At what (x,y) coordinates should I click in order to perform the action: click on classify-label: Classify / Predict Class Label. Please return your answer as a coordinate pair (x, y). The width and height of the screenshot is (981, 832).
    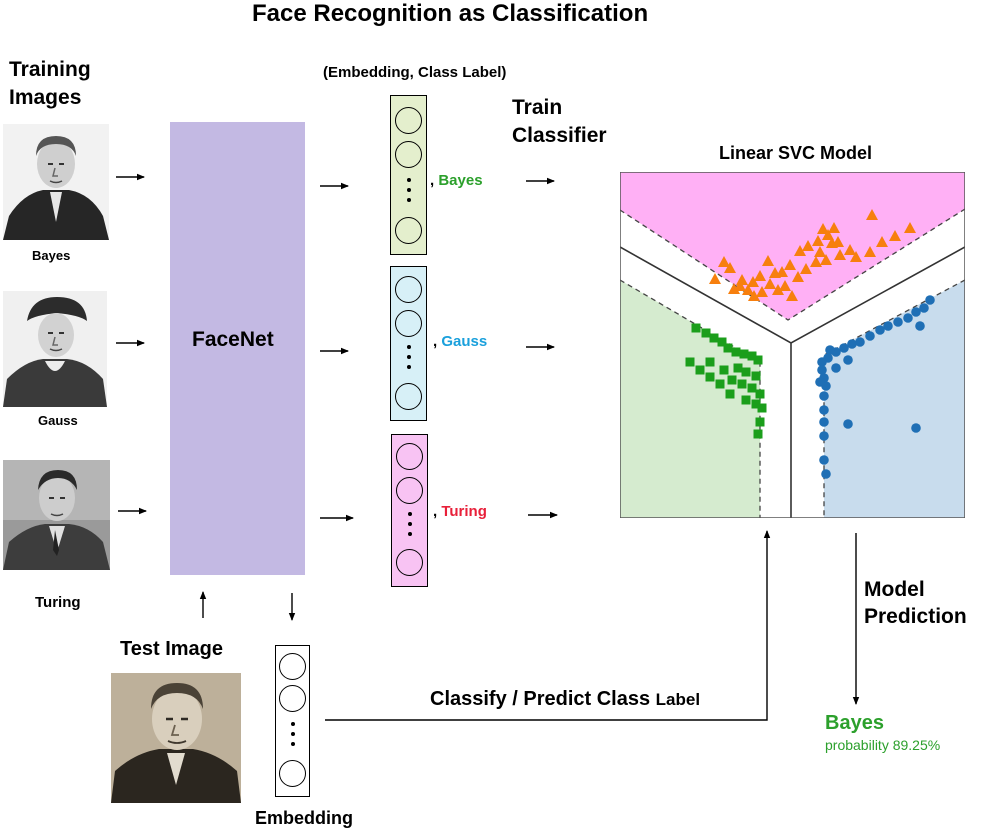
    Looking at the image, I should click on (565, 699).